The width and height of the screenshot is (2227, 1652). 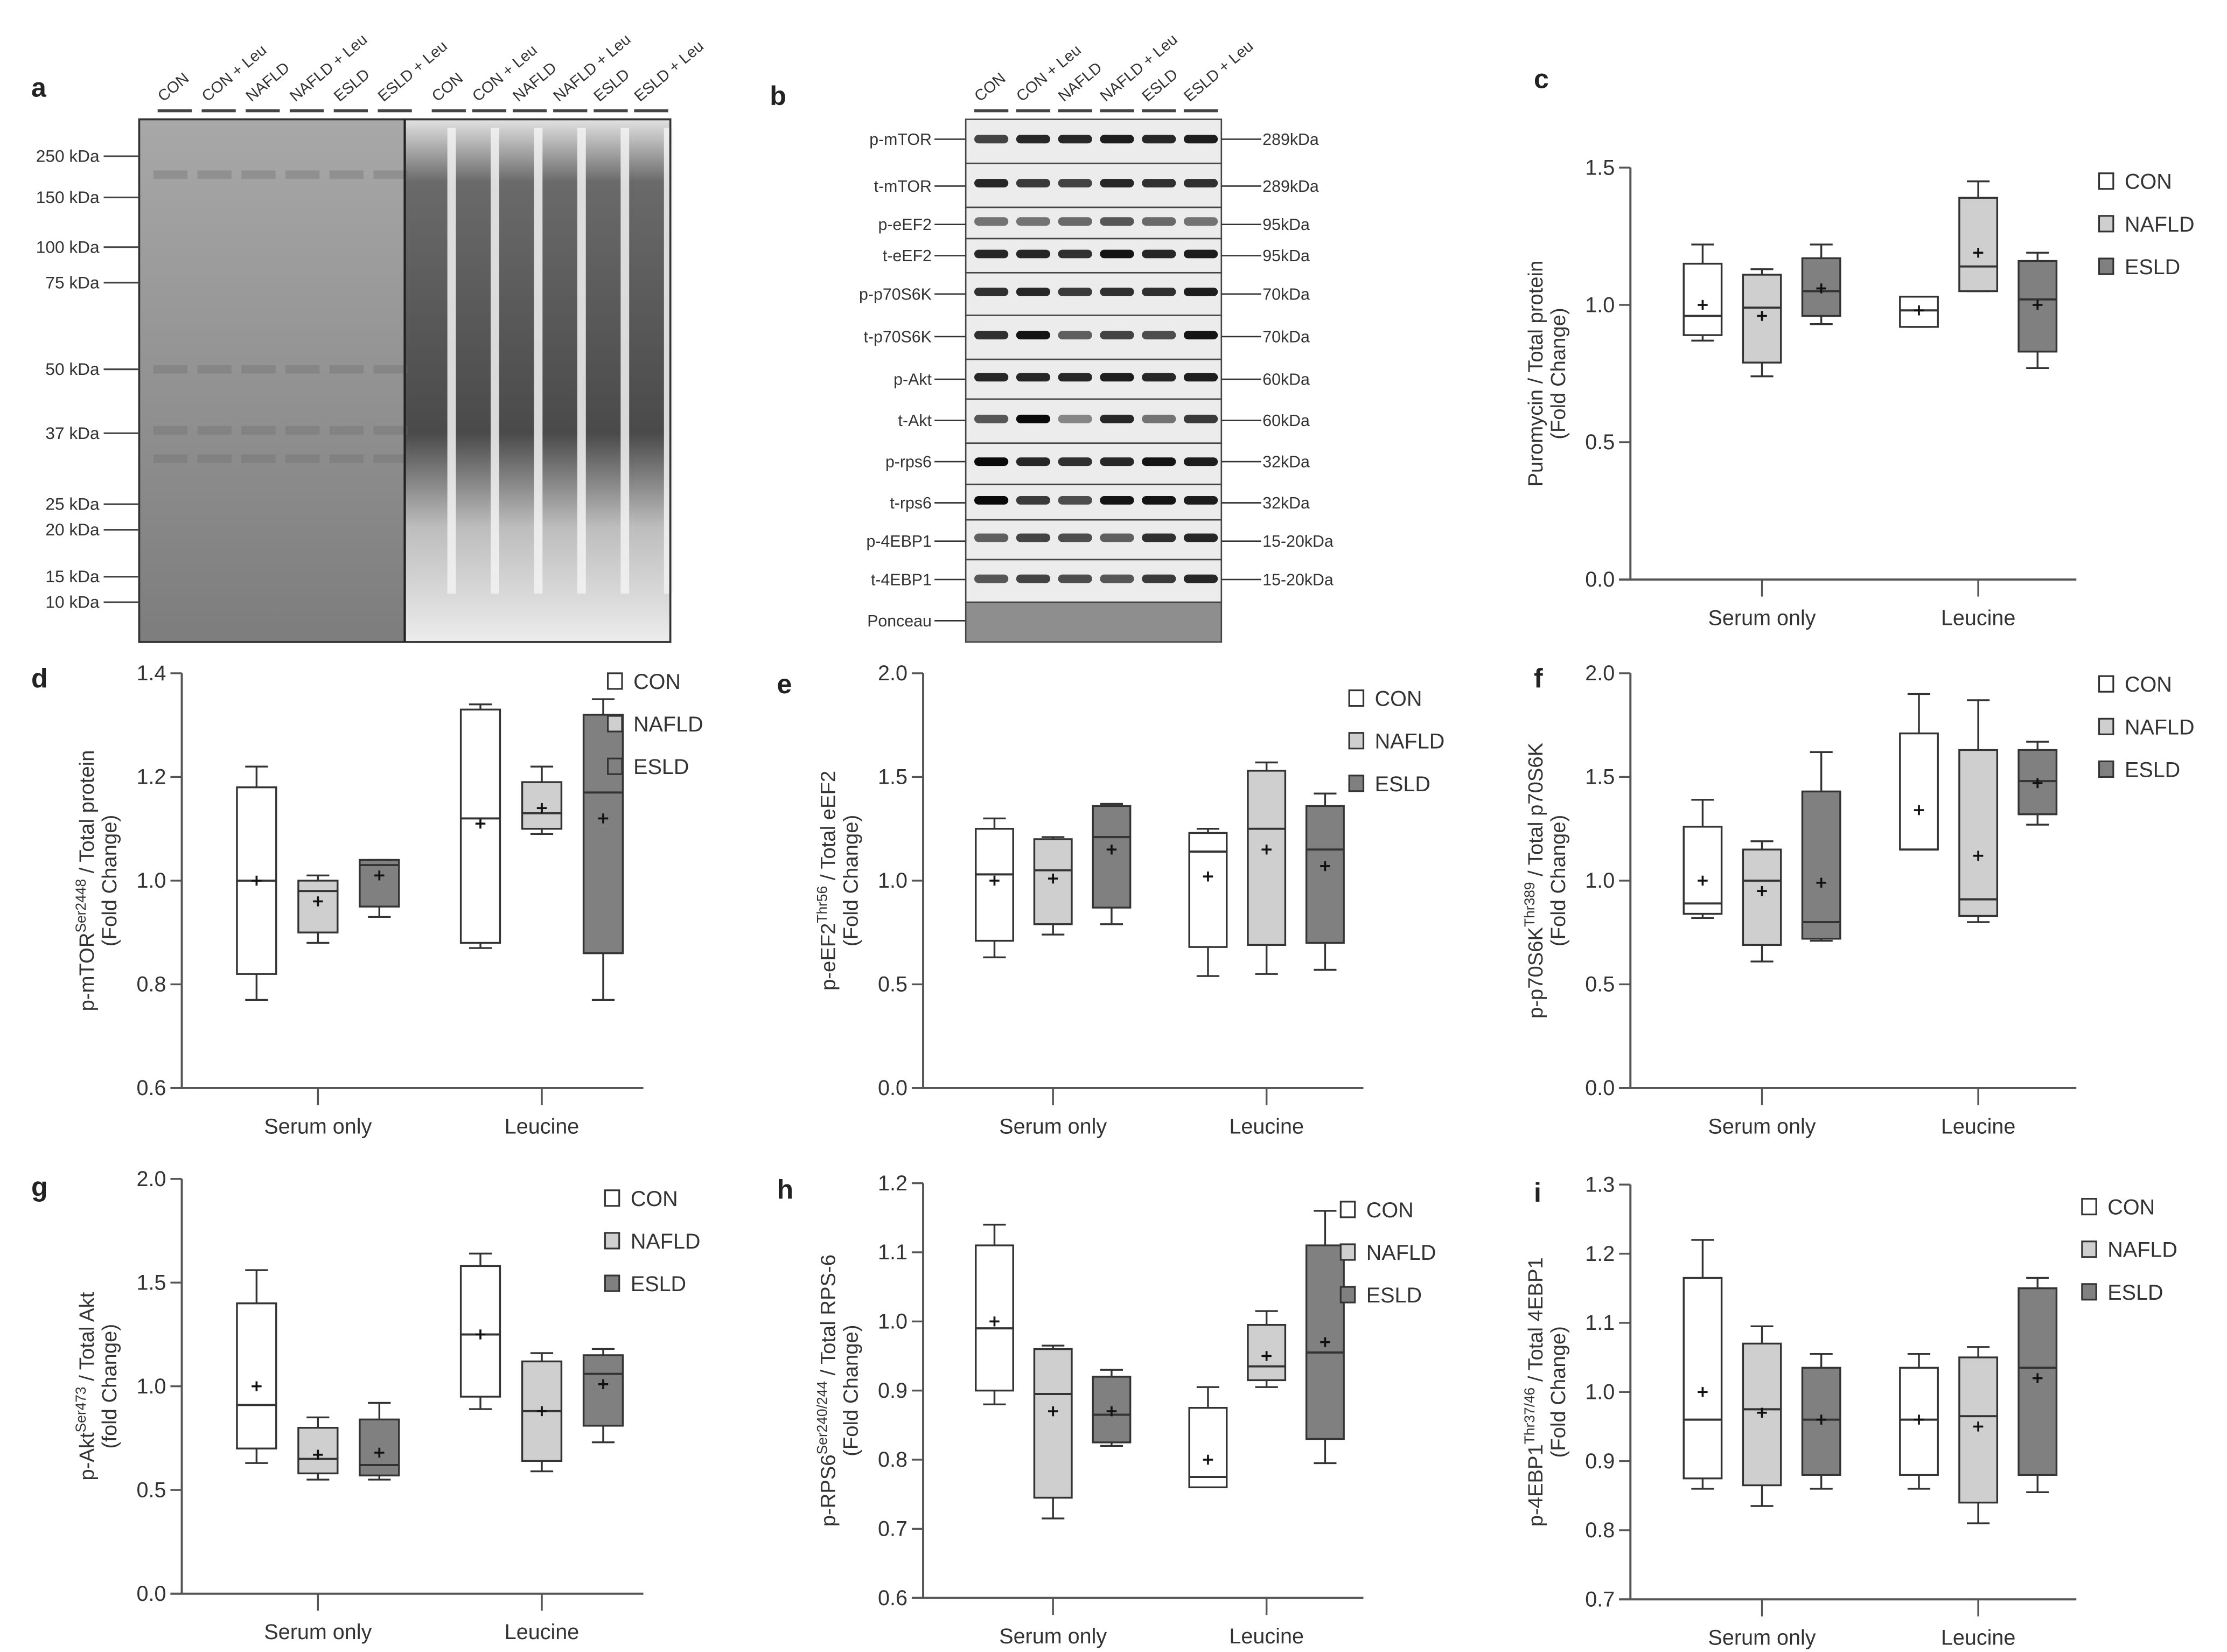 I want to click on blot-protein-label: t-4EBP1, so click(x=901, y=580).